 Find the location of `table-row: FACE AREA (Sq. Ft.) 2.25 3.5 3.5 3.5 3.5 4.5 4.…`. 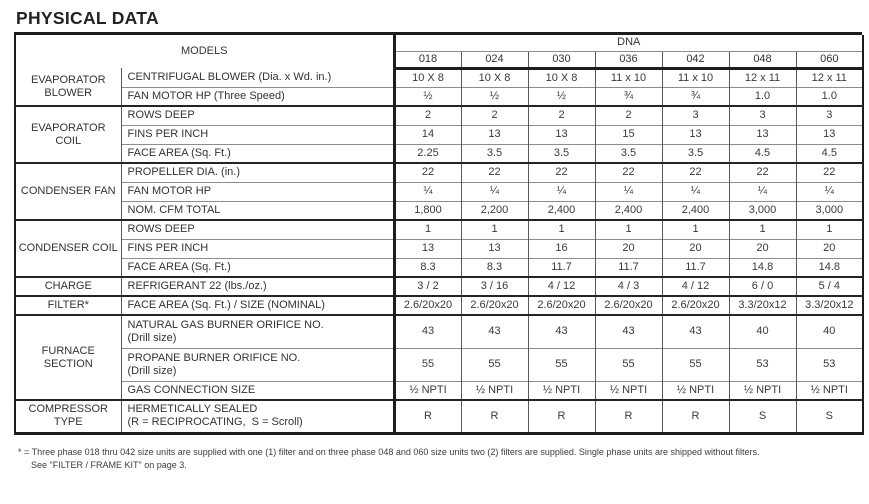

table-row: FACE AREA (Sq. Ft.) 2.25 3.5 3.5 3.5 3.5 4.5 4.… is located at coordinates (439, 153).